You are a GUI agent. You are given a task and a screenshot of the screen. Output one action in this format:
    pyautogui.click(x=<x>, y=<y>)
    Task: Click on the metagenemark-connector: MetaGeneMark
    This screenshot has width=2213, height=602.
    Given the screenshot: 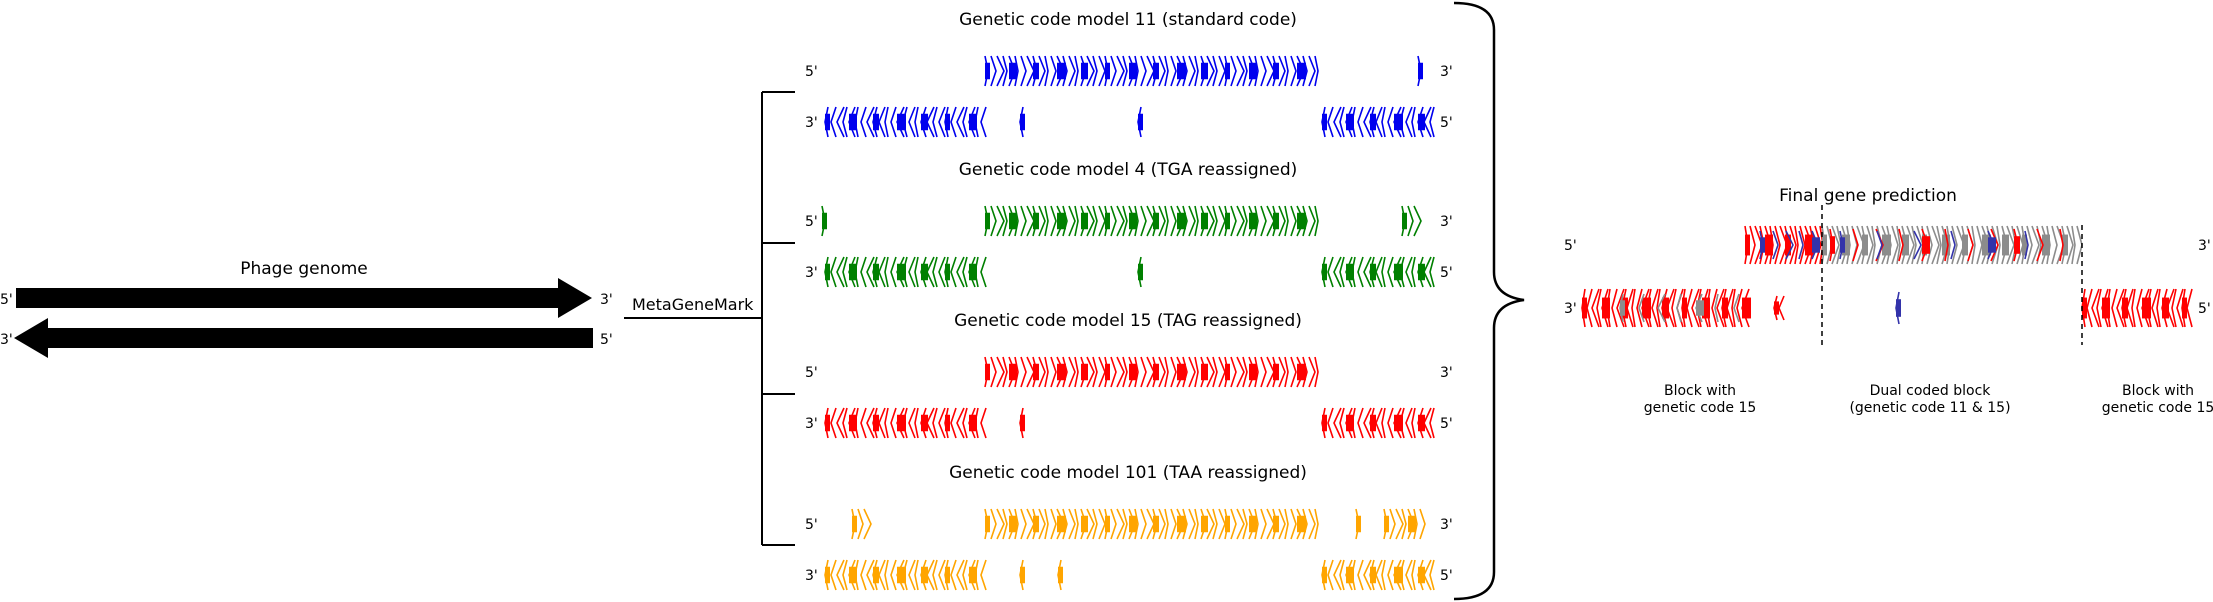 What is the action you would take?
    pyautogui.click(x=709, y=318)
    